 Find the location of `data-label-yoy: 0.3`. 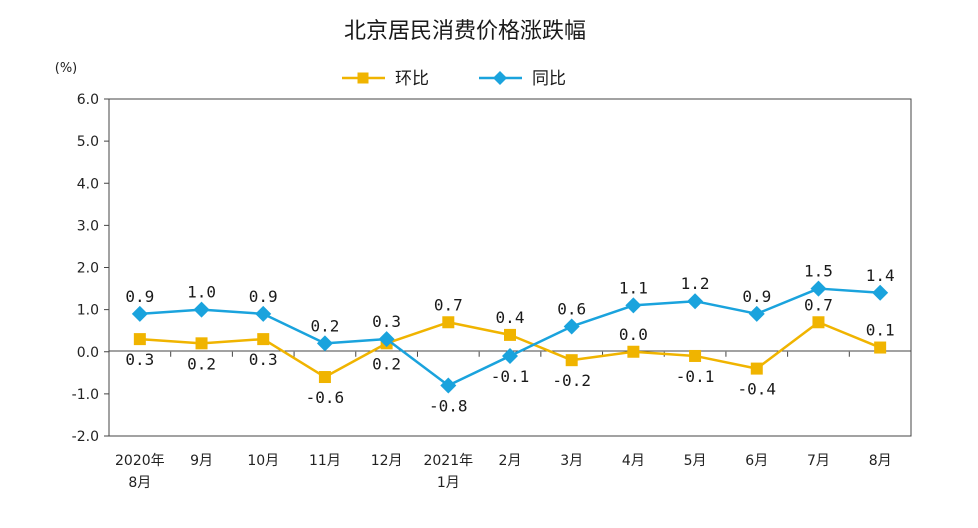

data-label-yoy: 0.3 is located at coordinates (386, 321).